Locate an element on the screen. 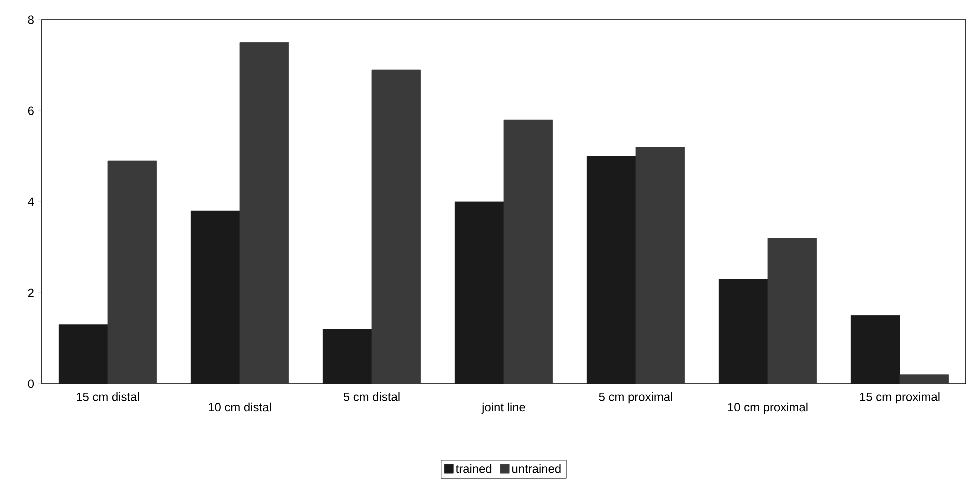 The image size is (968, 493). x-tick-label: joint line is located at coordinates (504, 408).